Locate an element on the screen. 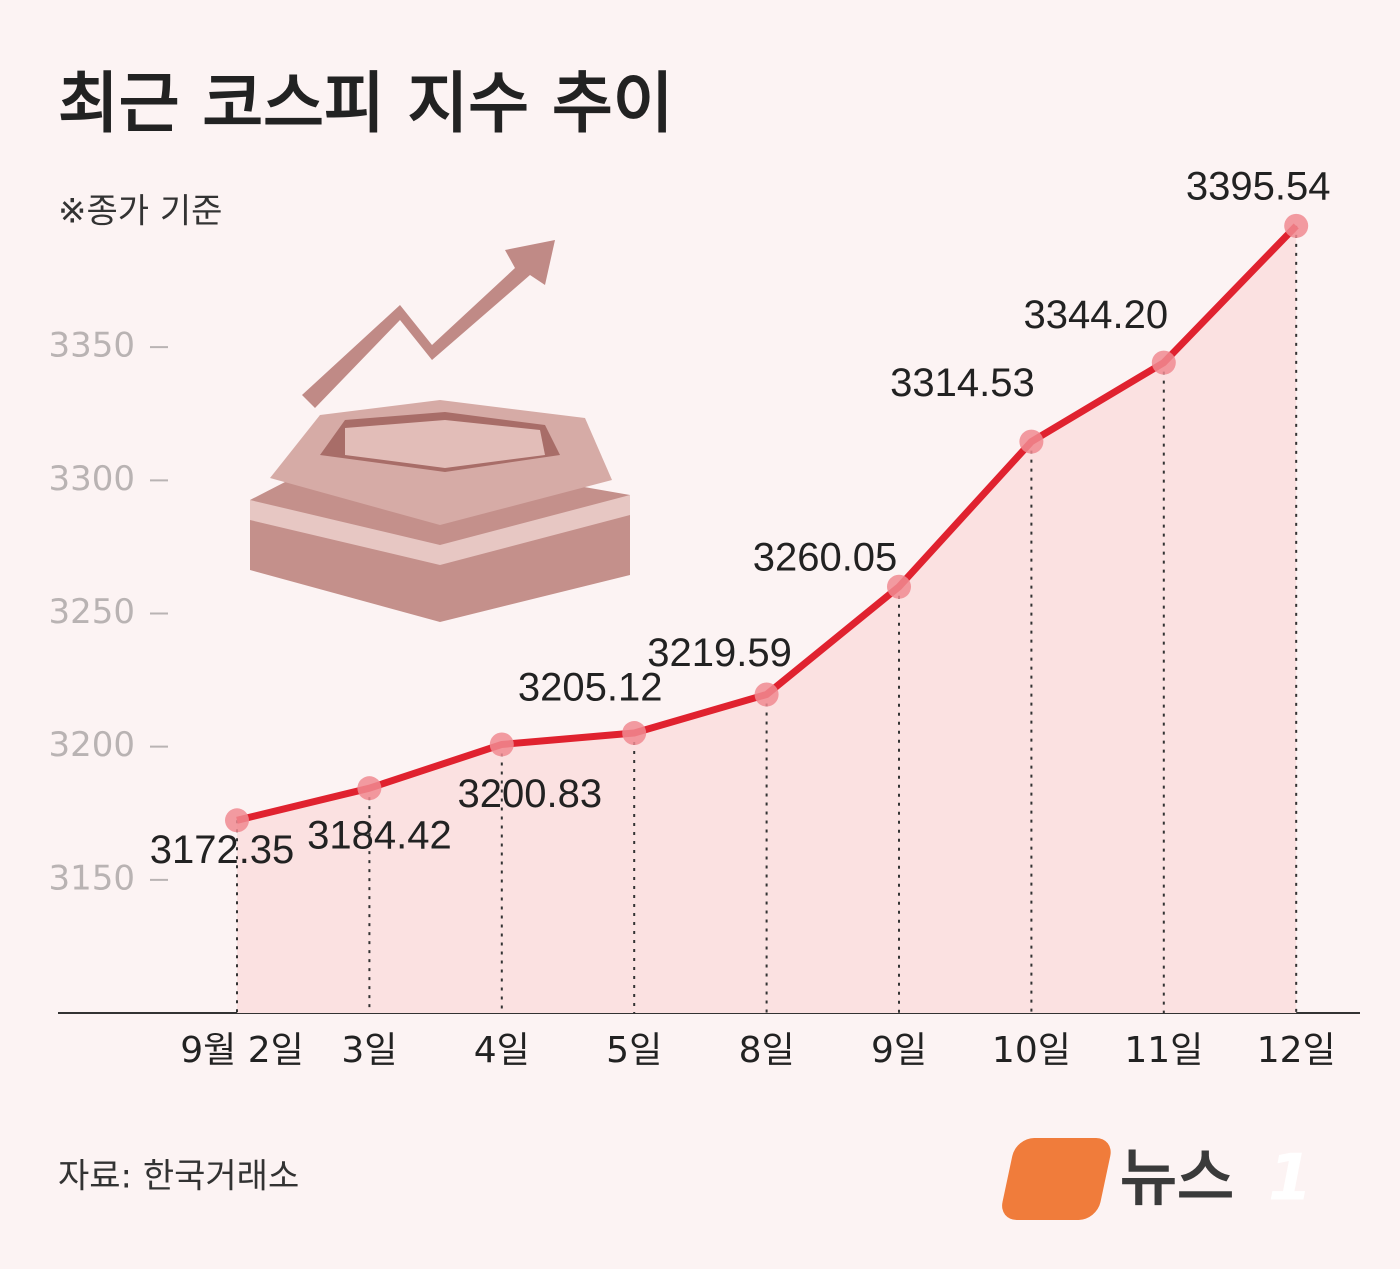  y-tick-label: 3150 is located at coordinates (91, 878).